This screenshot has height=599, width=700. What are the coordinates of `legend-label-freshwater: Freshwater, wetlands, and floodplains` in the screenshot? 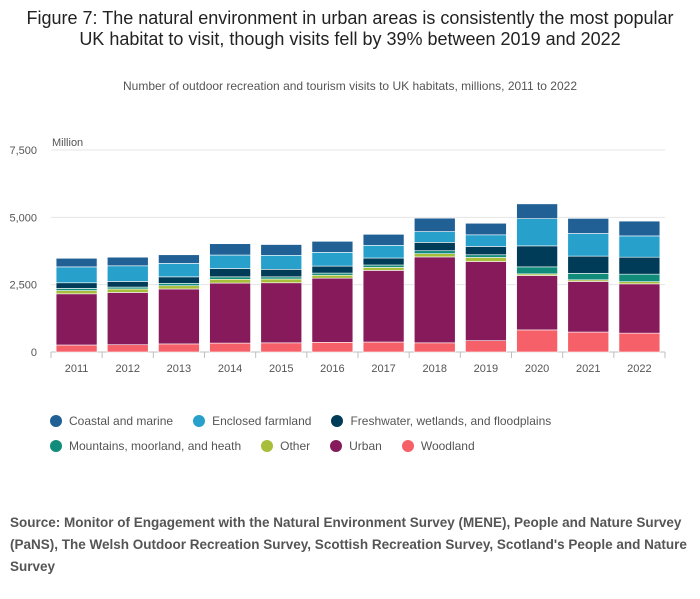 It's located at (451, 420).